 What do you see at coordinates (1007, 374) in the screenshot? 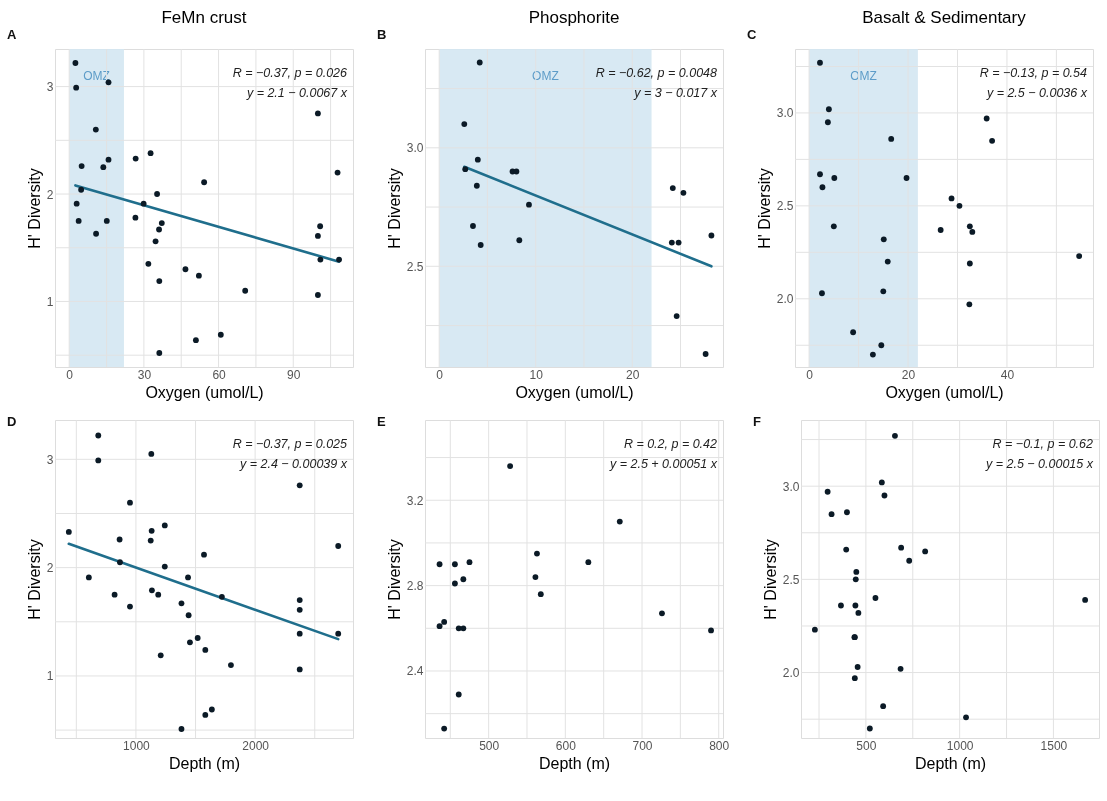
I see `x-tick-label: 40` at bounding box center [1007, 374].